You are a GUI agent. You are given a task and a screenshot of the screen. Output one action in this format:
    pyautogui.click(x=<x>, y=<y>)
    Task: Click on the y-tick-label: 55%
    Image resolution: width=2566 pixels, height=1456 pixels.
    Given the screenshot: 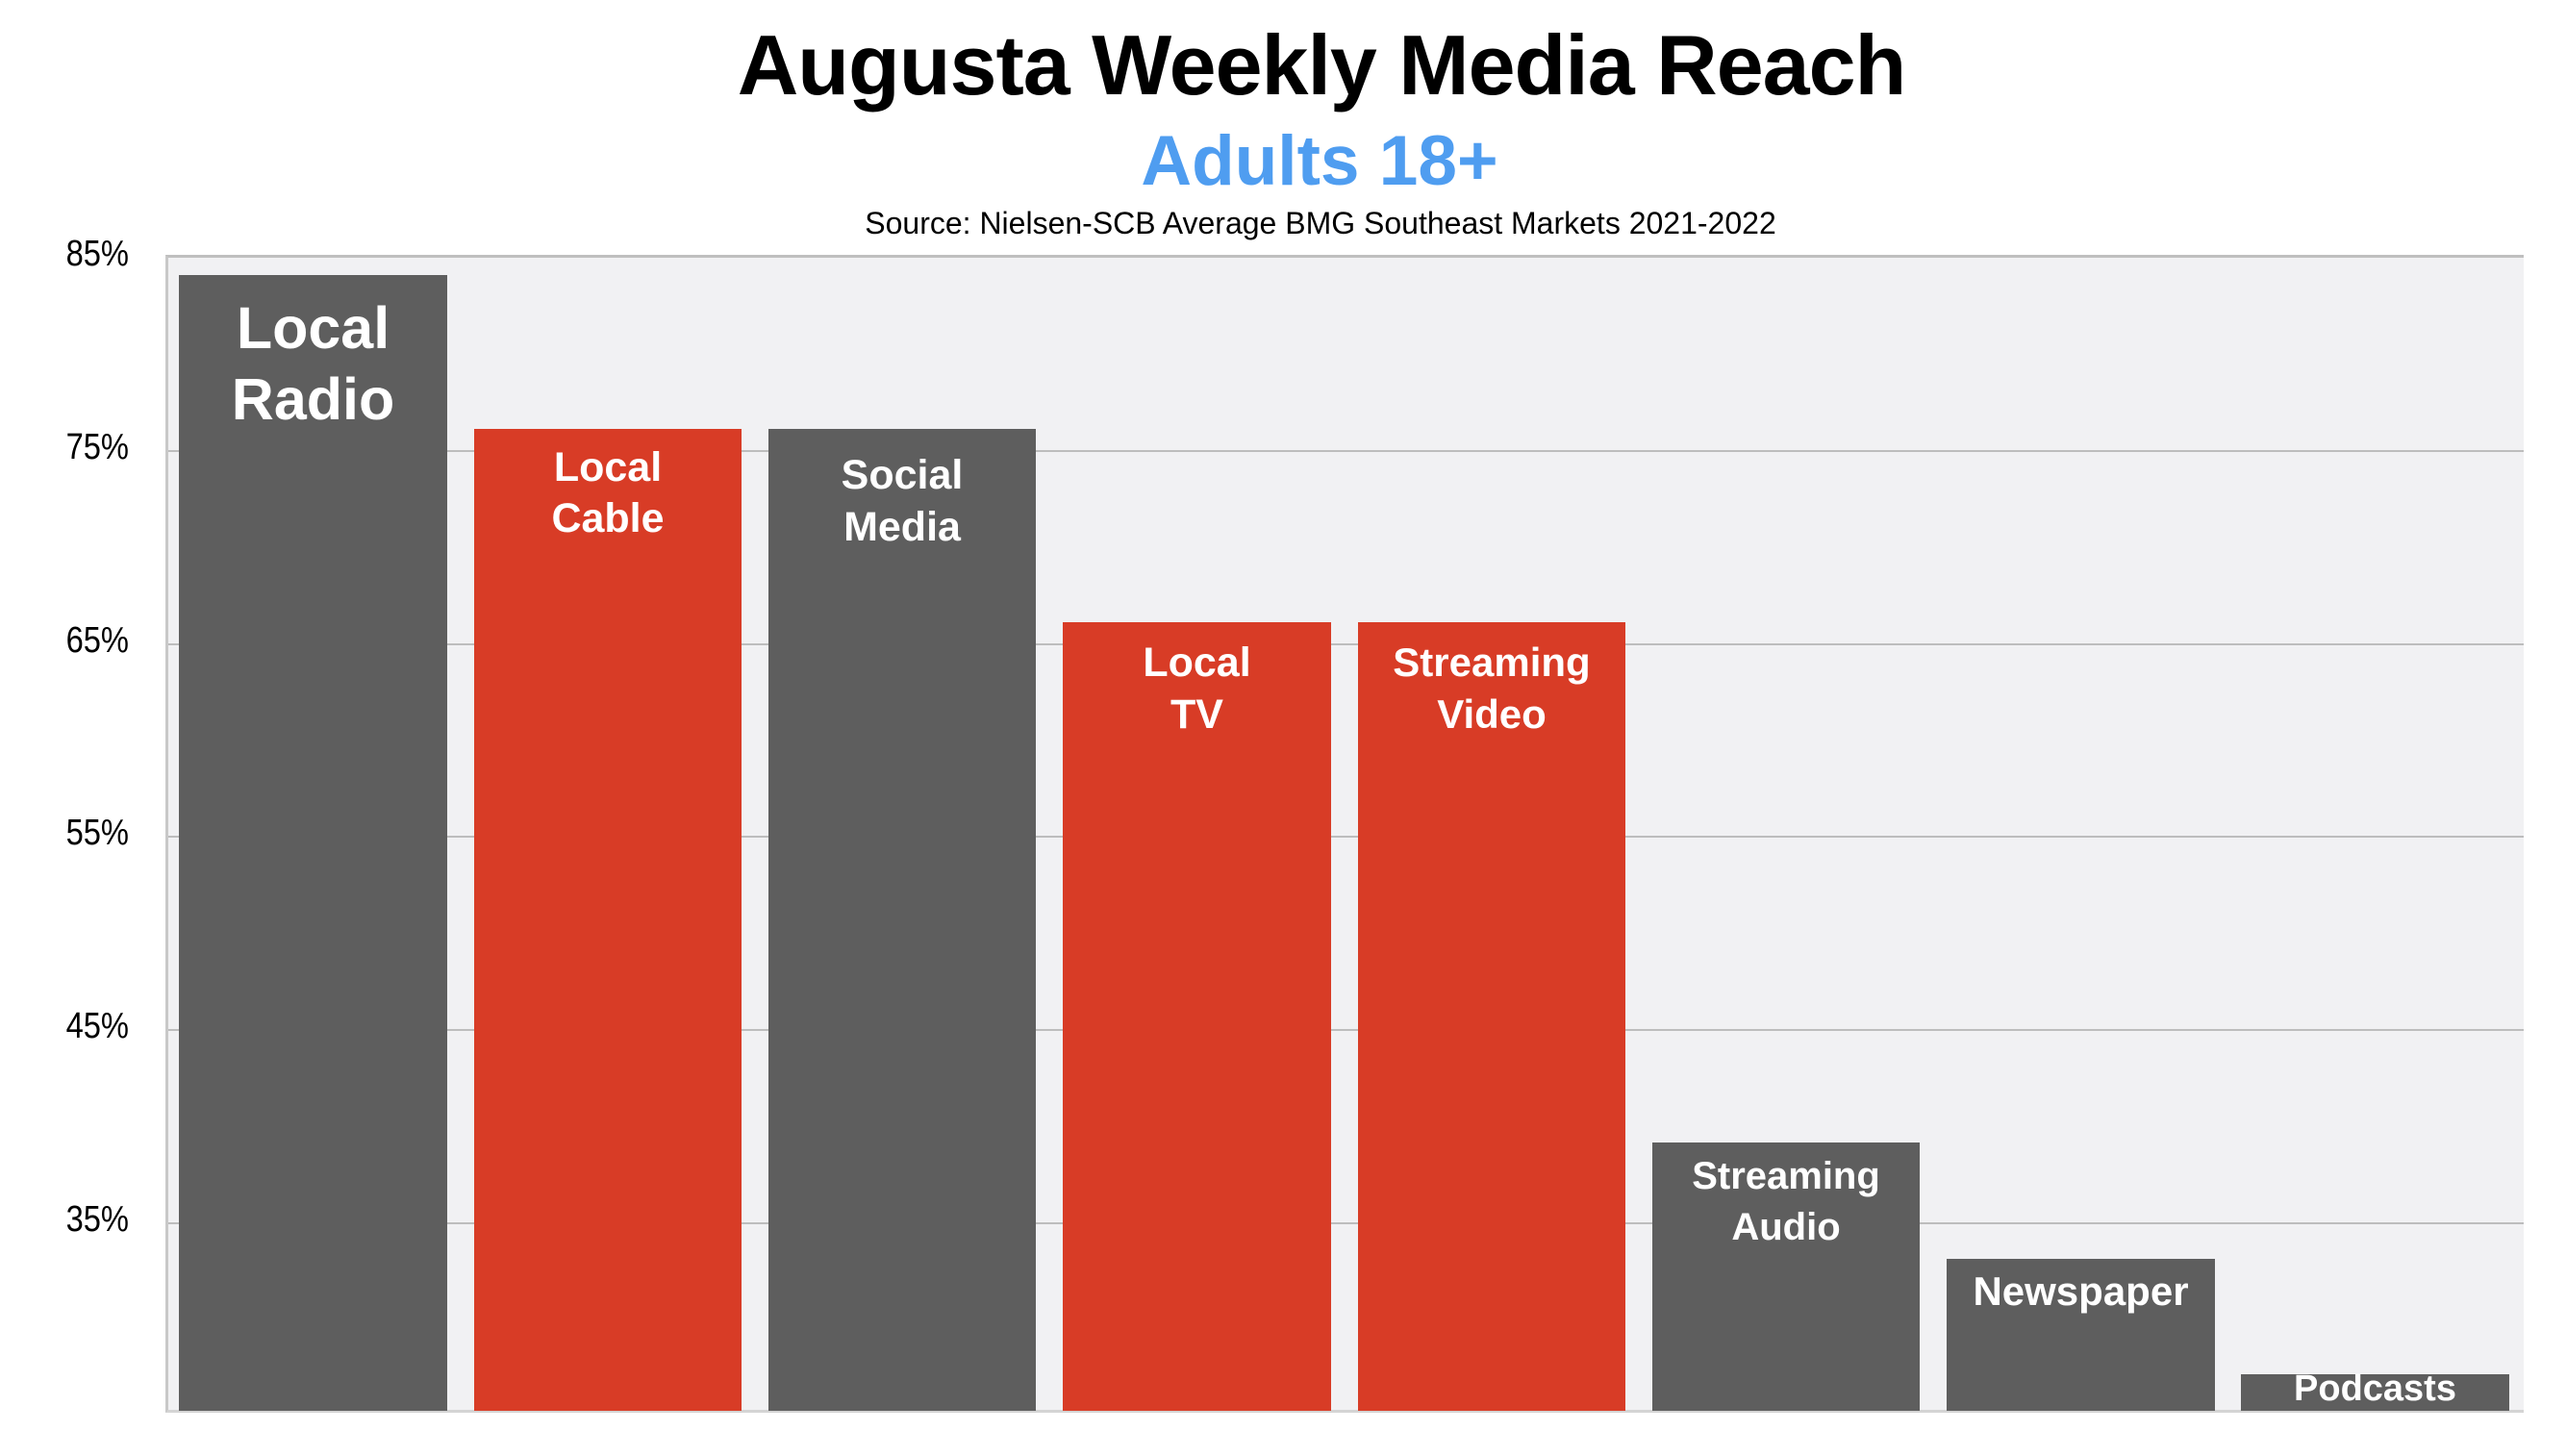 What is the action you would take?
    pyautogui.click(x=97, y=833)
    